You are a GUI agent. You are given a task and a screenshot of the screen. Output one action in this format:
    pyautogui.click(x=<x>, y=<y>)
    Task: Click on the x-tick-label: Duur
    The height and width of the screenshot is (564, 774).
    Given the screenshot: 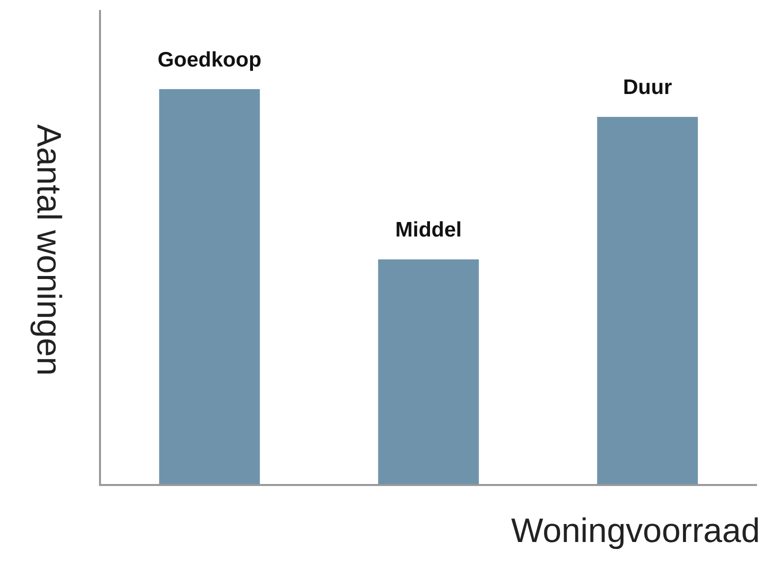 What is the action you would take?
    pyautogui.click(x=647, y=88)
    